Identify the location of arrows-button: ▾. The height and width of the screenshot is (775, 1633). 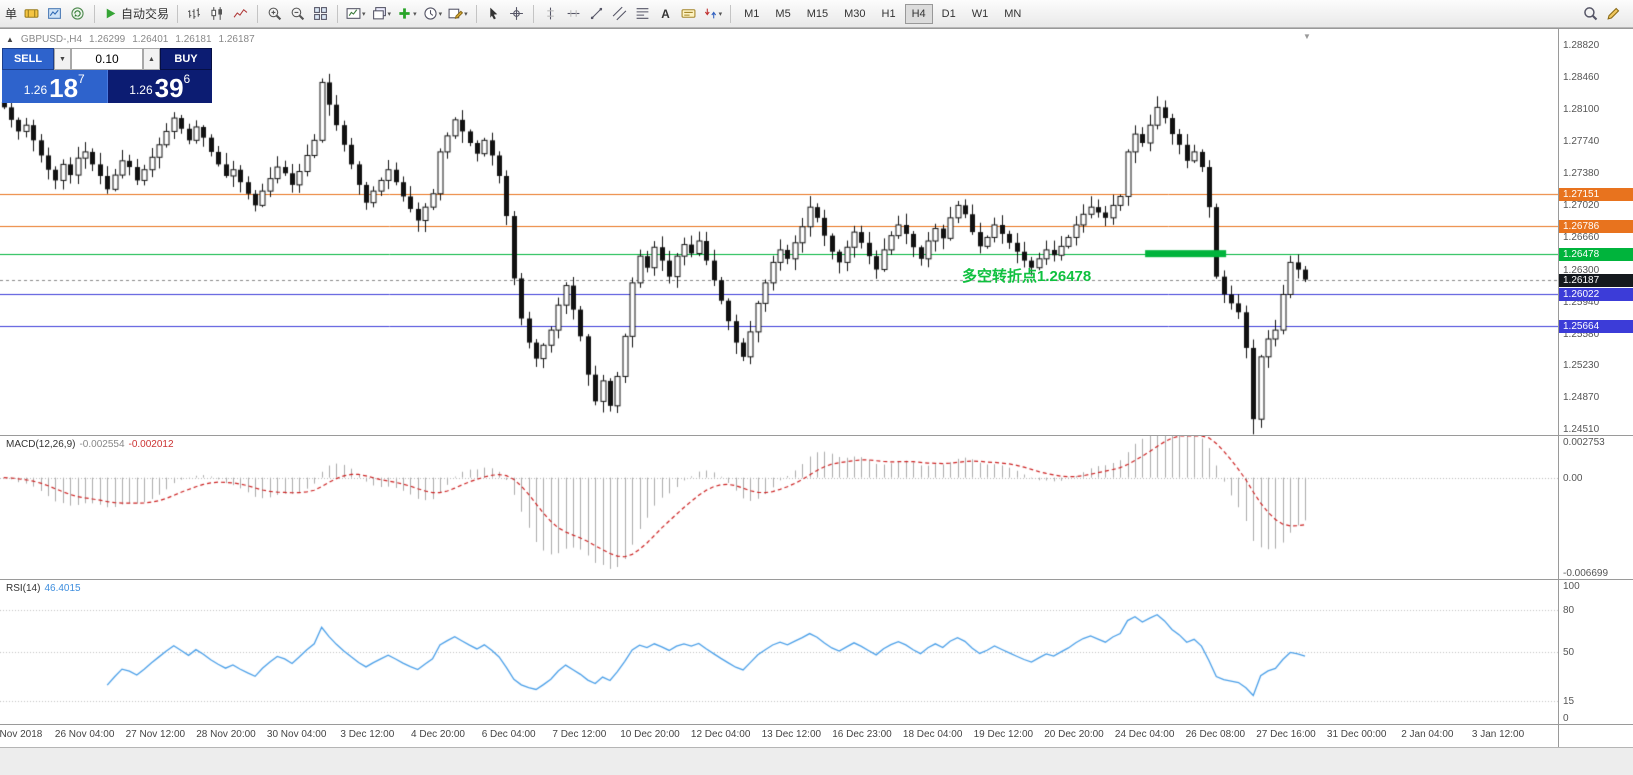
(713, 14).